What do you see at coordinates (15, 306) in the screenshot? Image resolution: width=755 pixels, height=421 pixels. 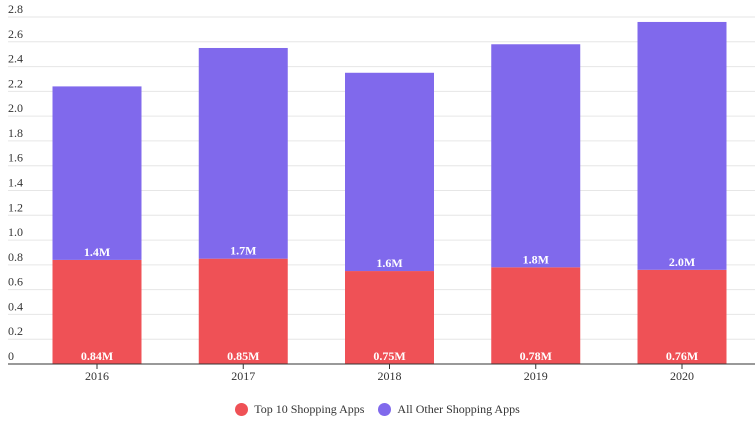 I see `y-tick-label: 0.4` at bounding box center [15, 306].